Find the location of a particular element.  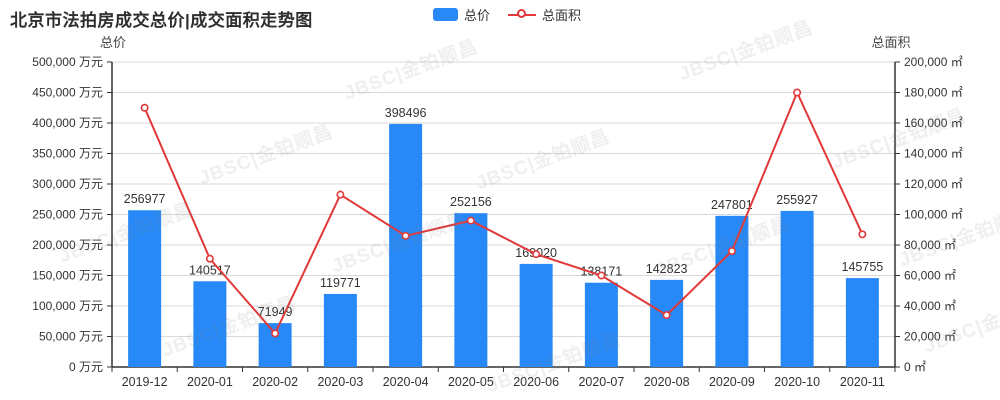

x-axis-label-2020-06: 2020-06 is located at coordinates (536, 382).